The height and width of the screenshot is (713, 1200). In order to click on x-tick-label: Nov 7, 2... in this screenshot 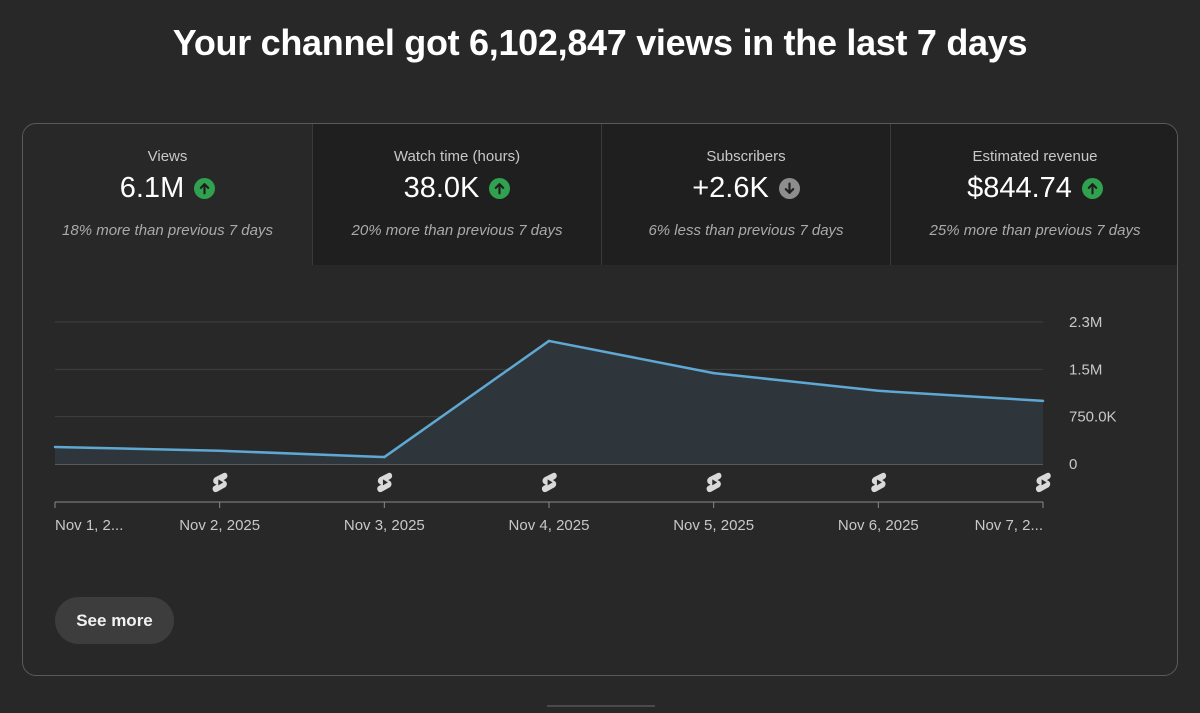, I will do `click(1009, 525)`.